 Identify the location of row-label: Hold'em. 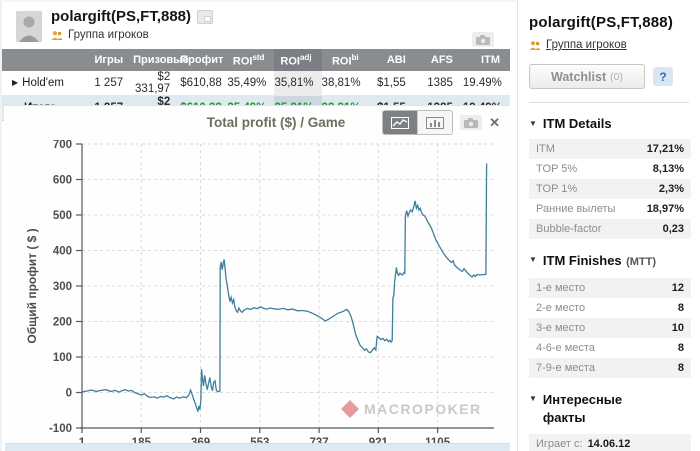
(43, 83).